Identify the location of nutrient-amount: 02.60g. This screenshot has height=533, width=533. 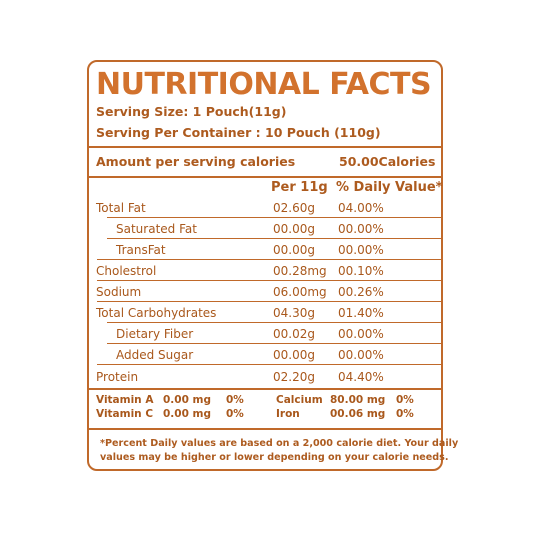
(294, 208).